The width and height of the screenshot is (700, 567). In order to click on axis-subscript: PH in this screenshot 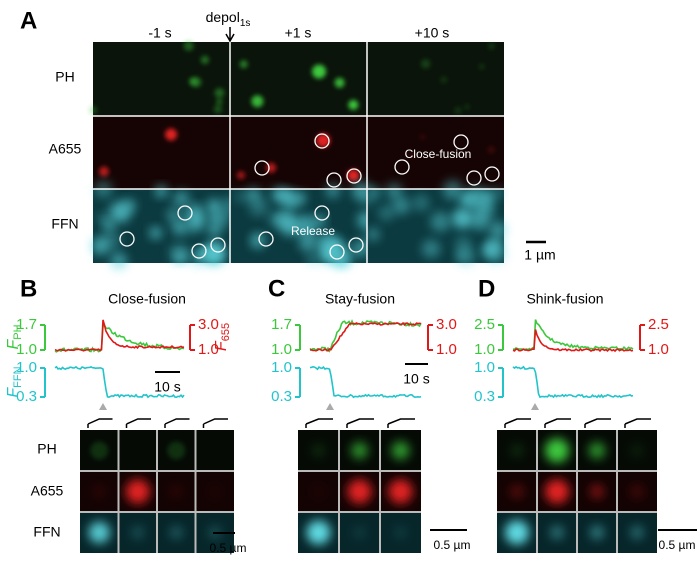, I will do `click(18, 331)`.